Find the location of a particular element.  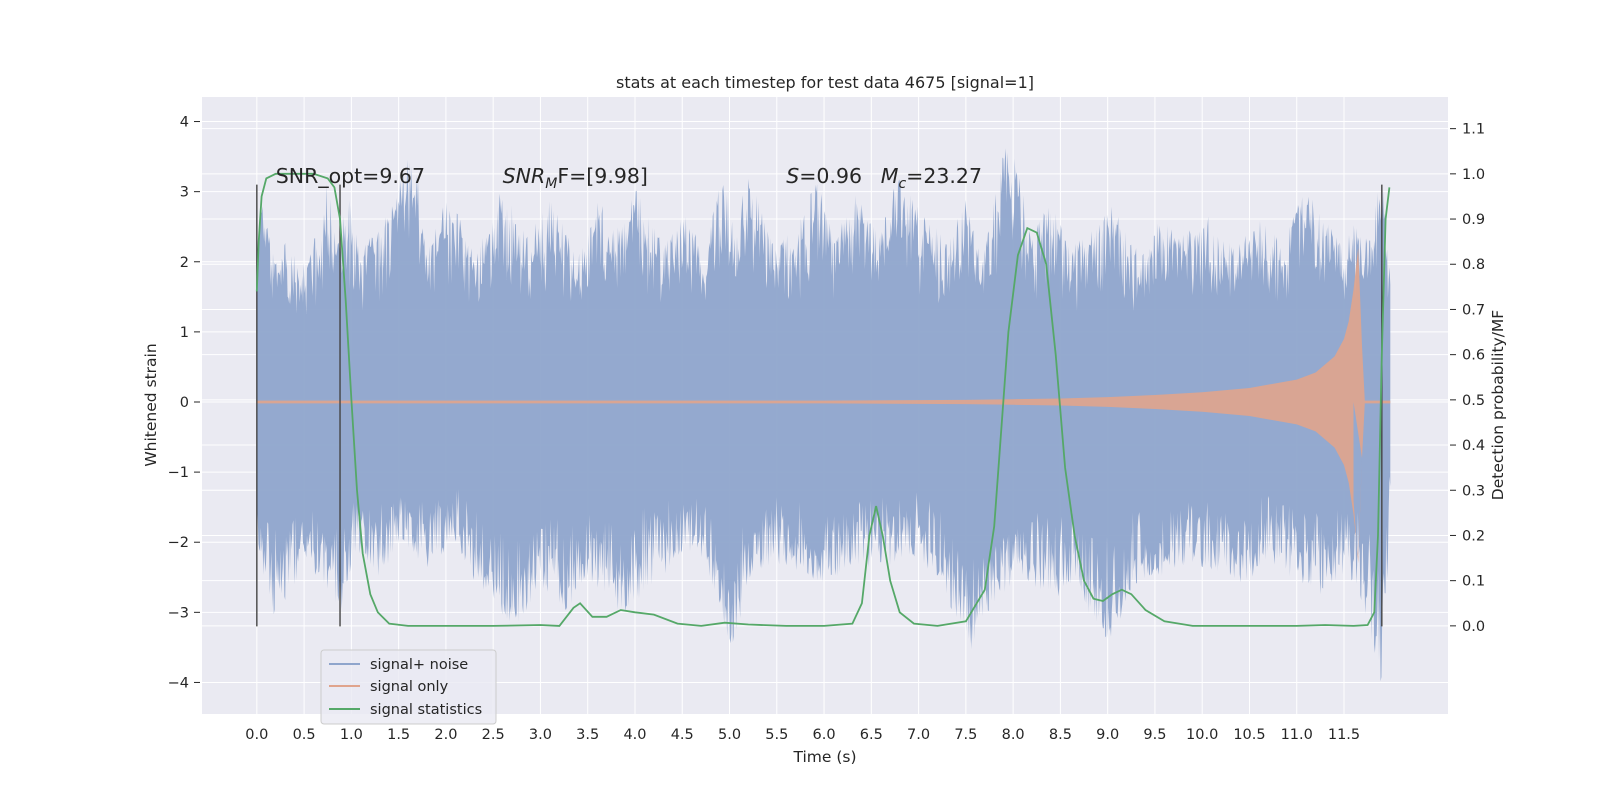

s-annotation: S=0.96 is located at coordinates (824, 176).